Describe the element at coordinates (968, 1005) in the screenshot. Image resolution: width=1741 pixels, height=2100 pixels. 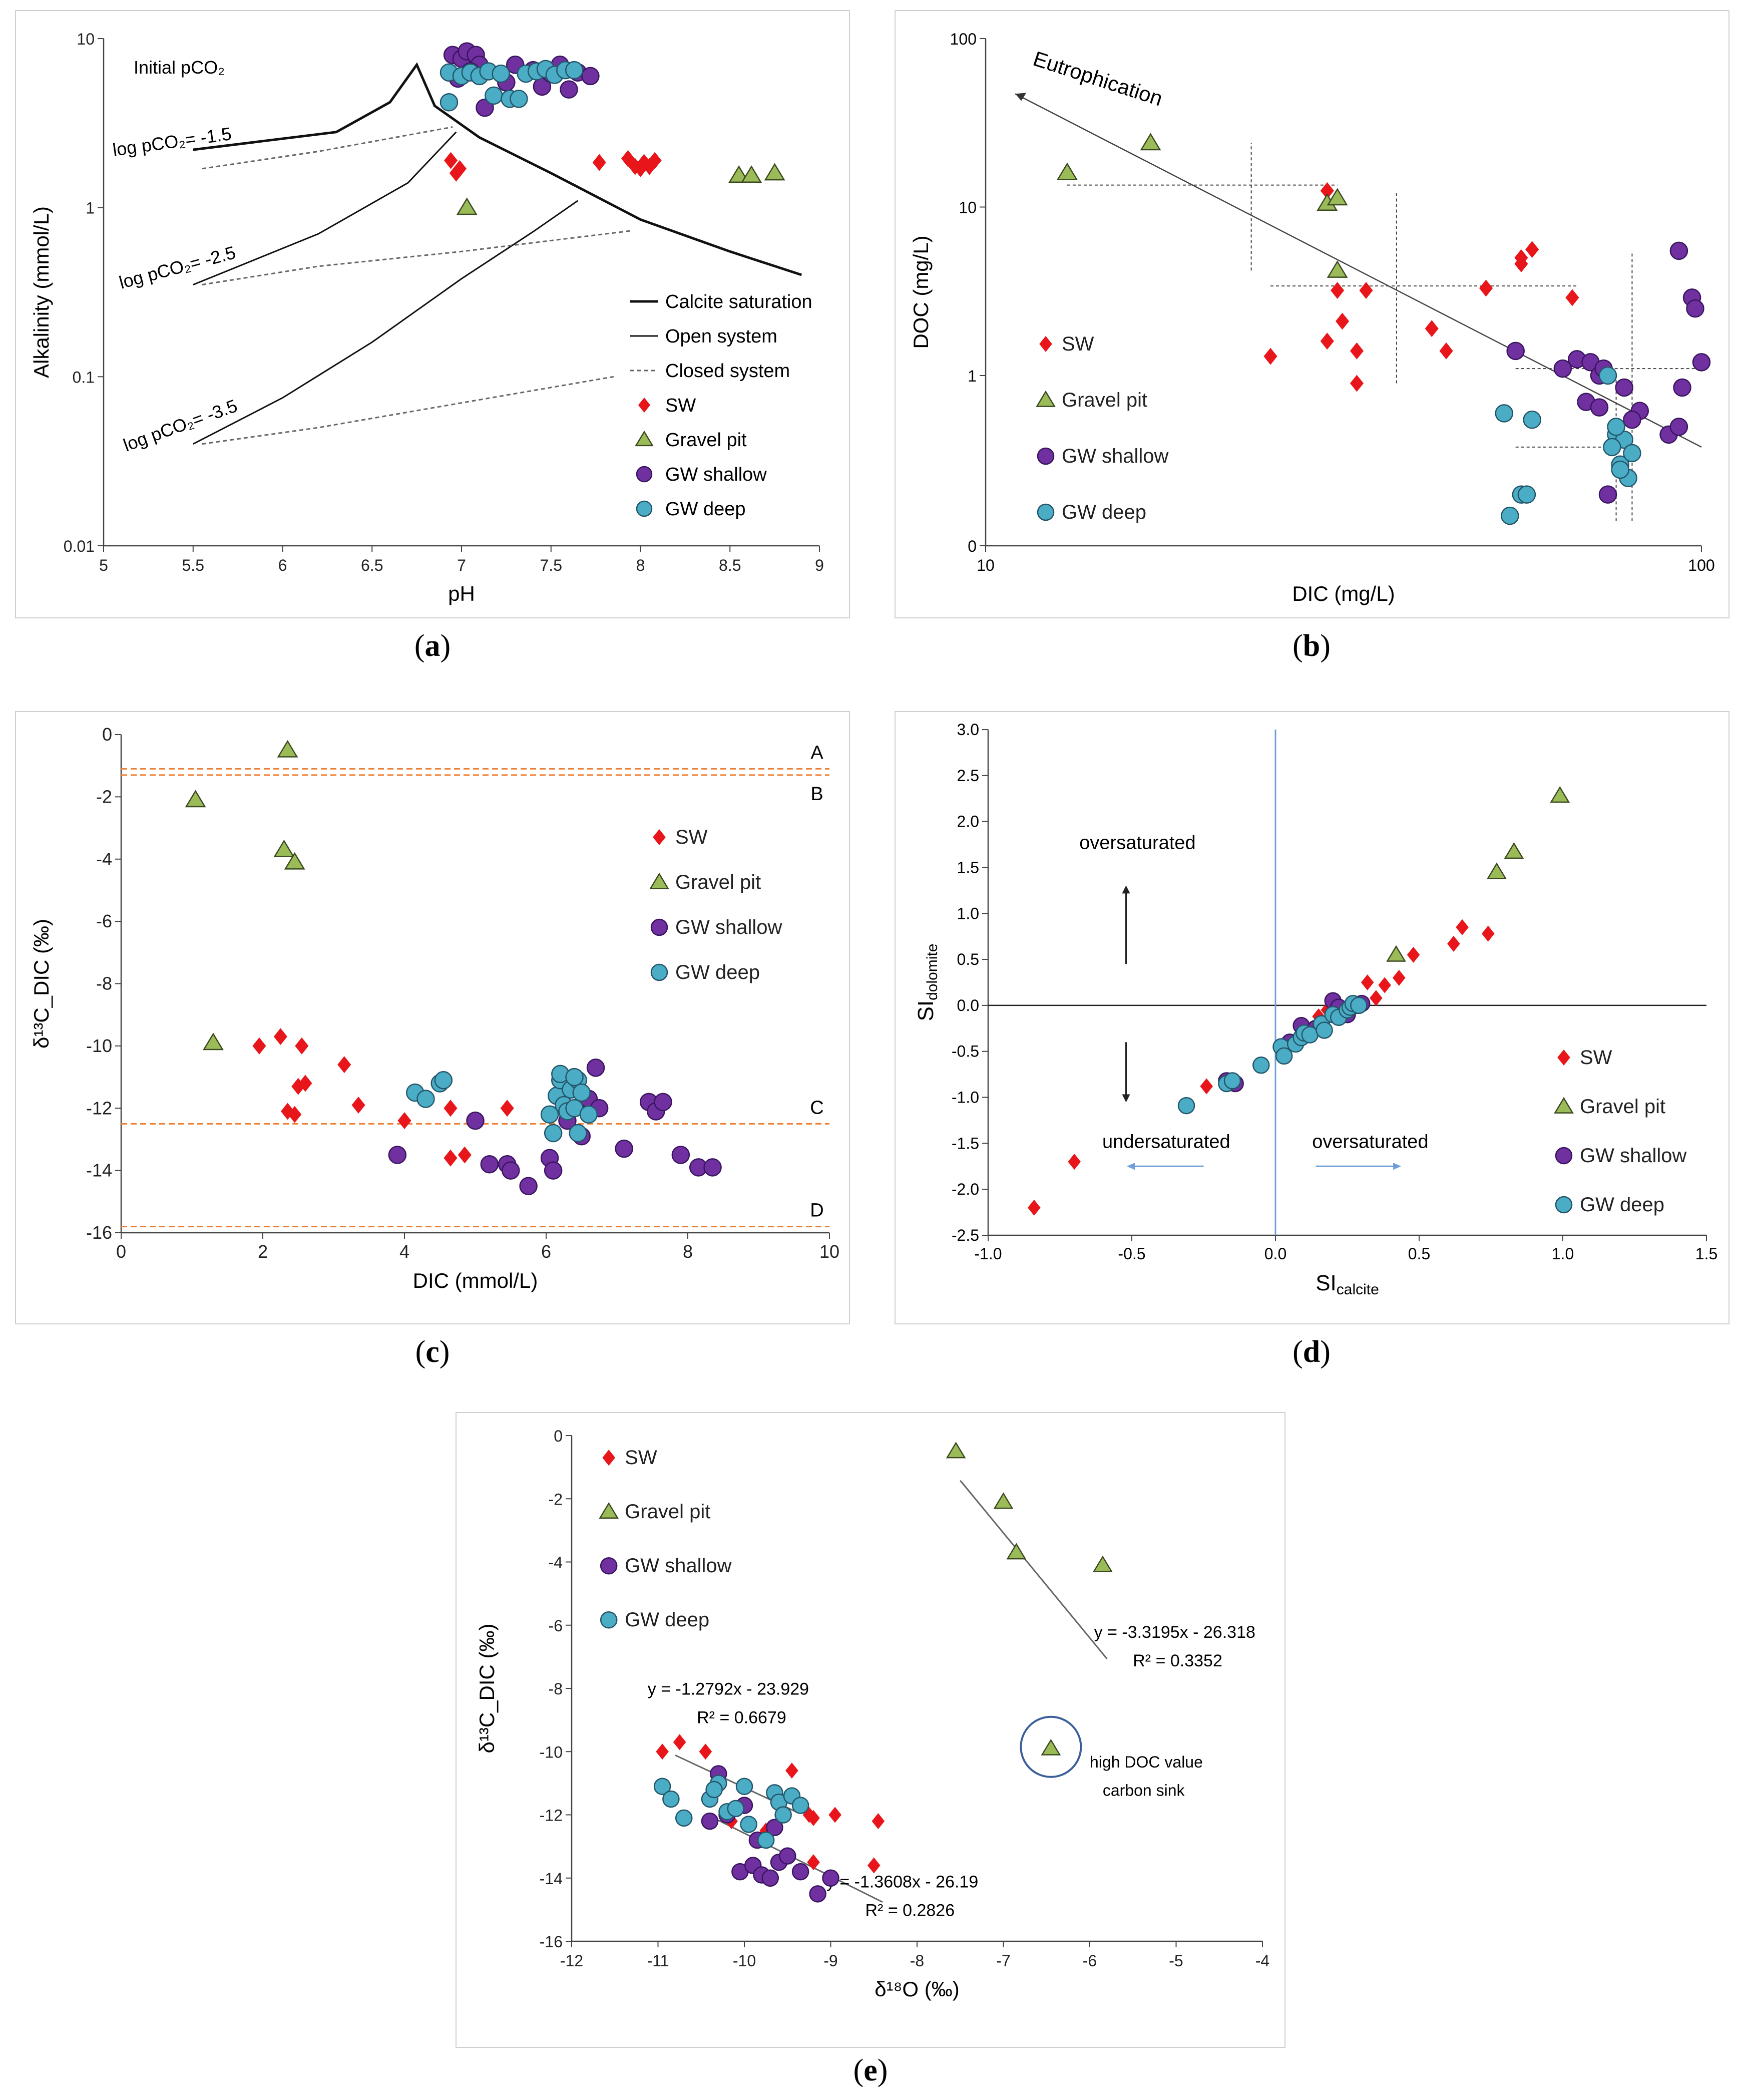
I see `y-tick-label: 0.0` at that location.